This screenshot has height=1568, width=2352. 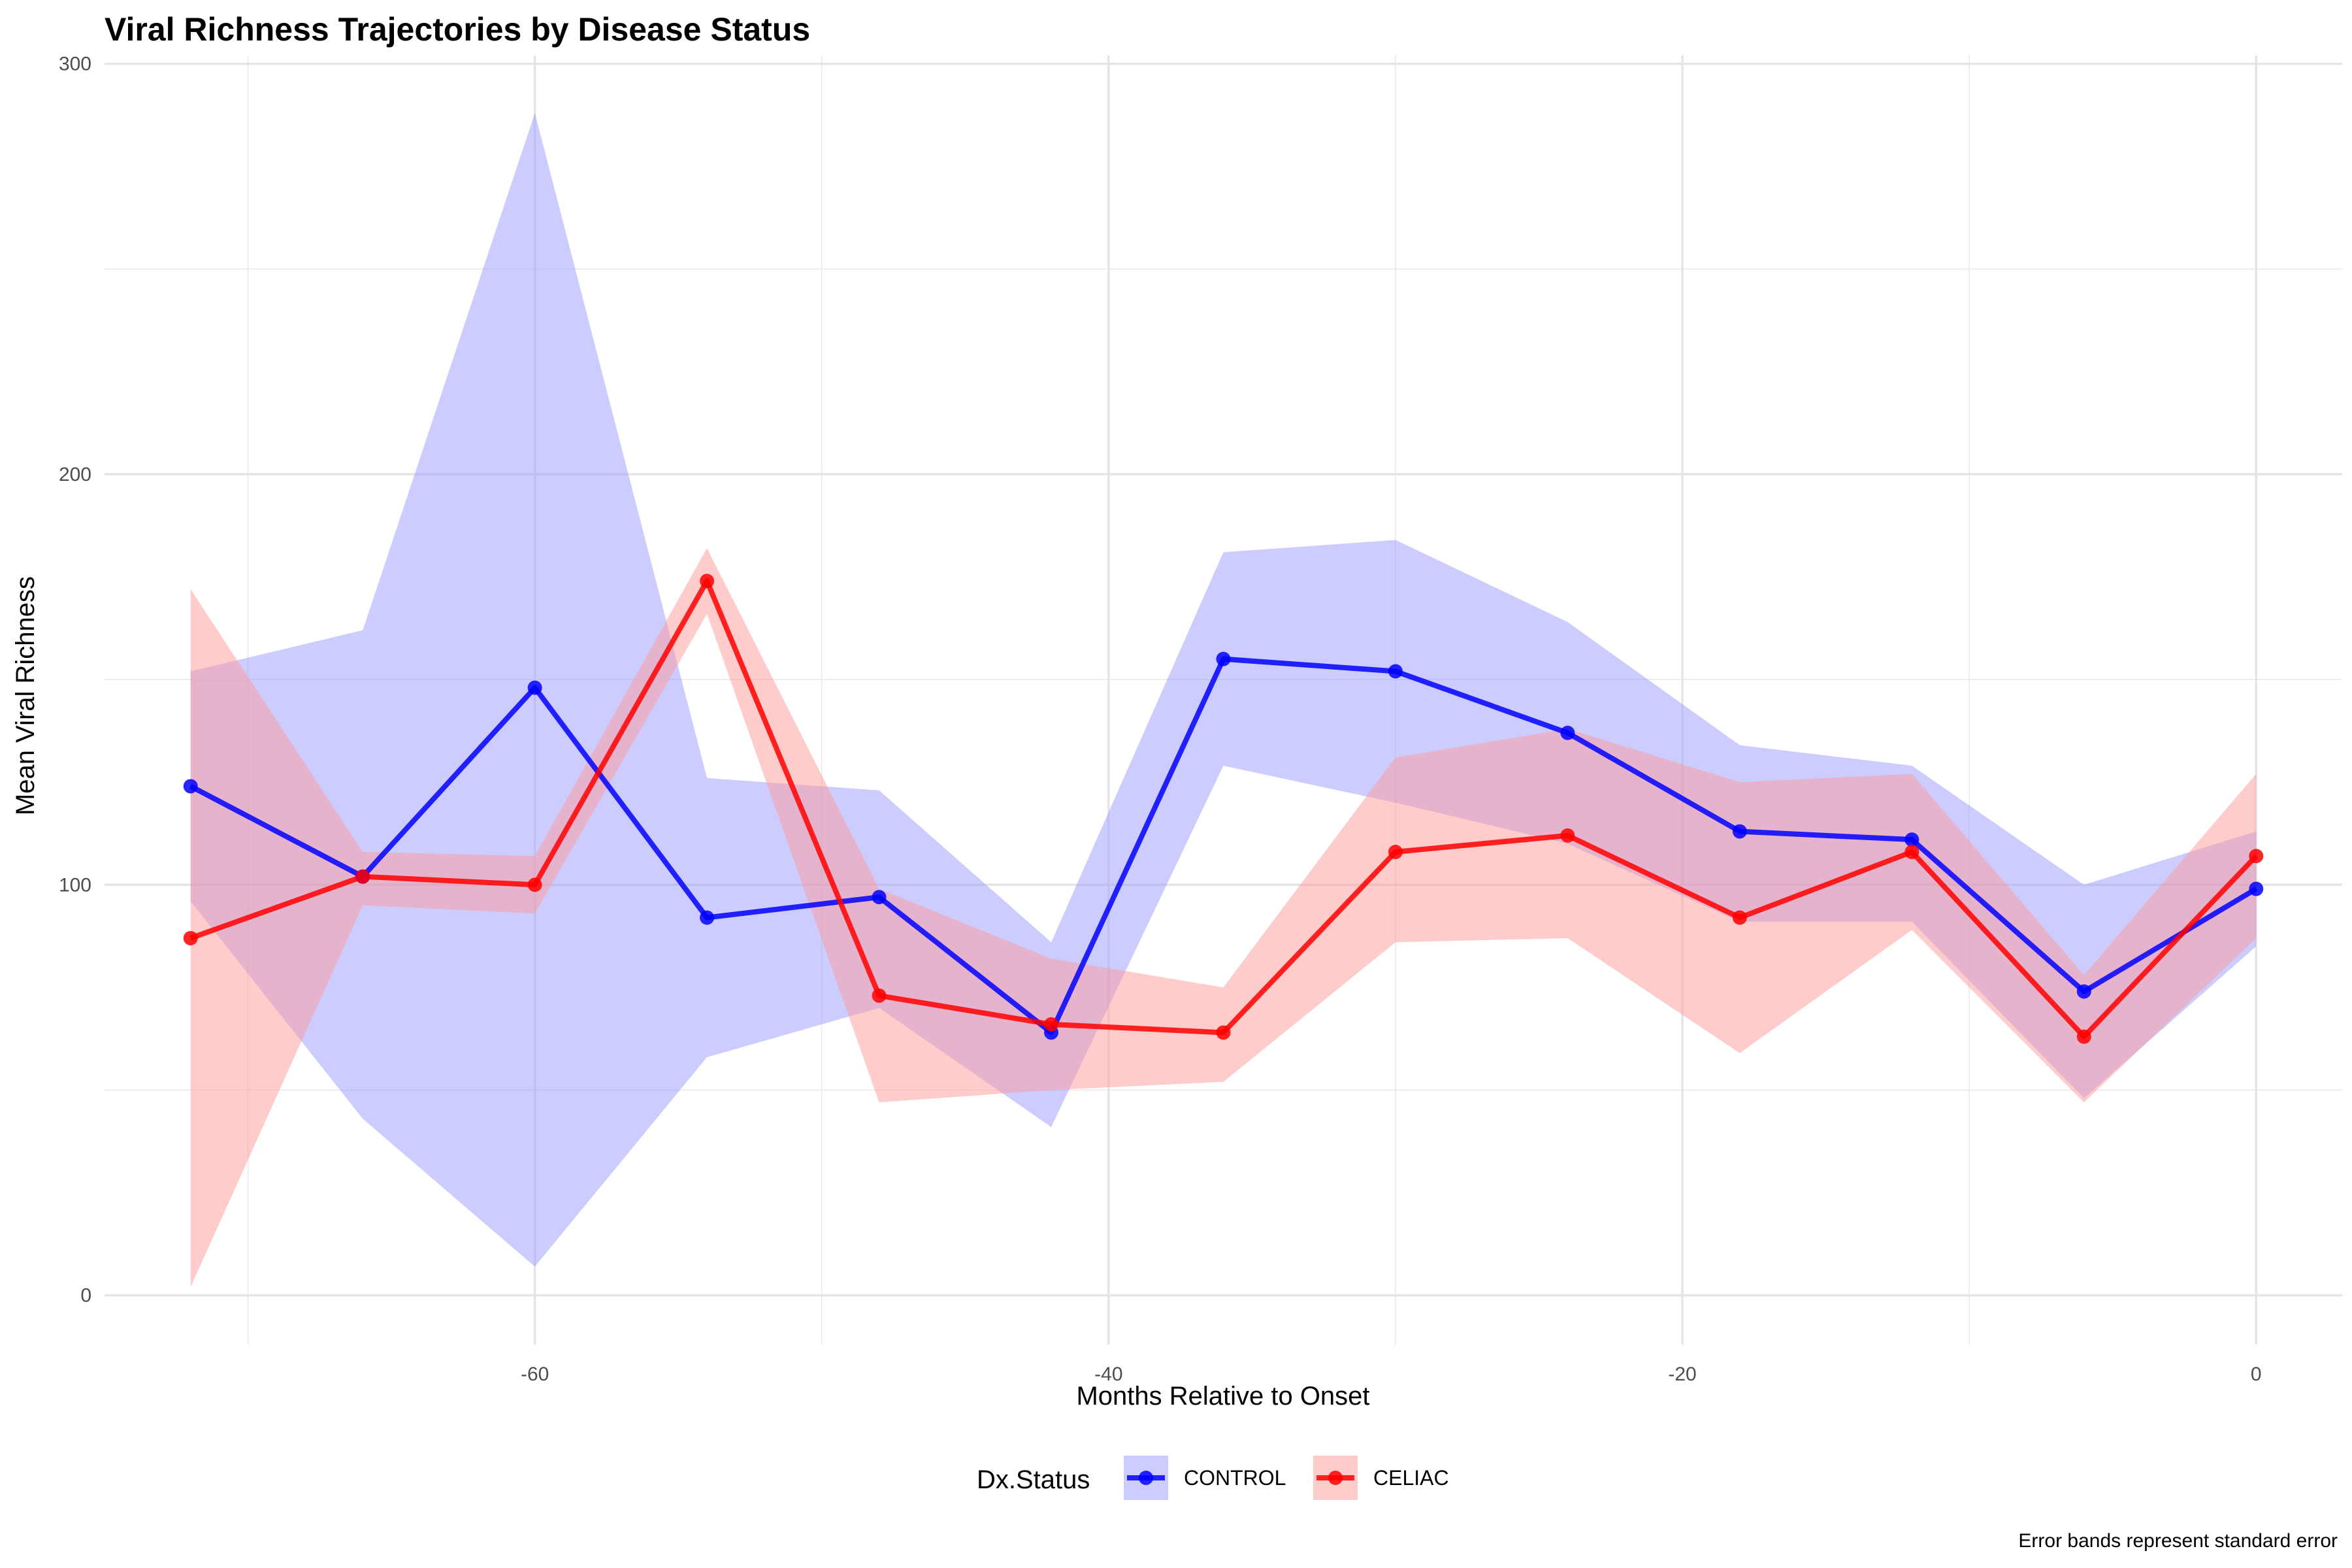 What do you see at coordinates (1411, 1478) in the screenshot?
I see `celiac-legend-label: CELIAC` at bounding box center [1411, 1478].